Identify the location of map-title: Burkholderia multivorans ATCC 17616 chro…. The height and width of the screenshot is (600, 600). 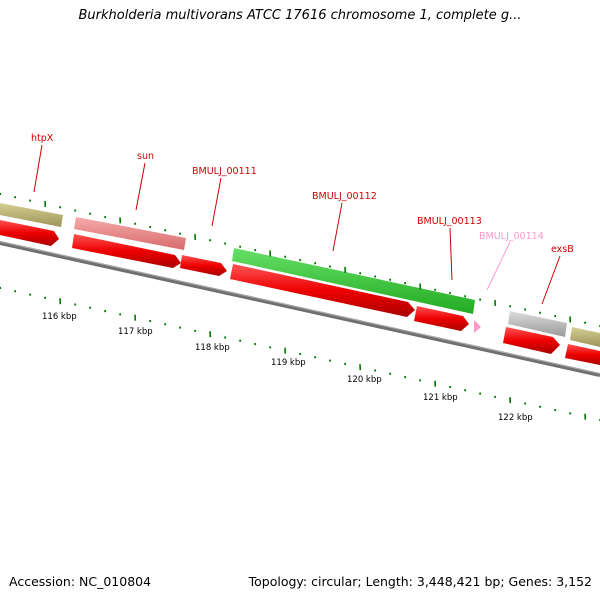
(300, 15).